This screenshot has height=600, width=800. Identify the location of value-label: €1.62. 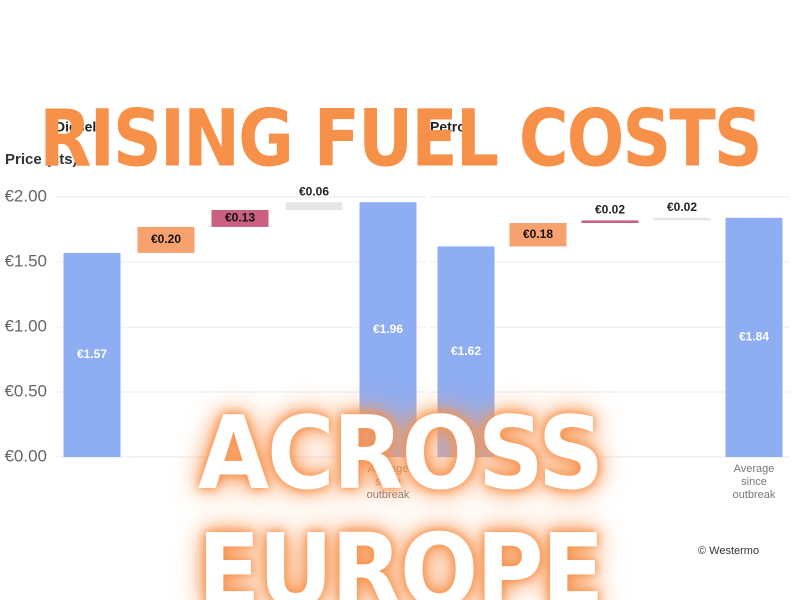
(466, 351).